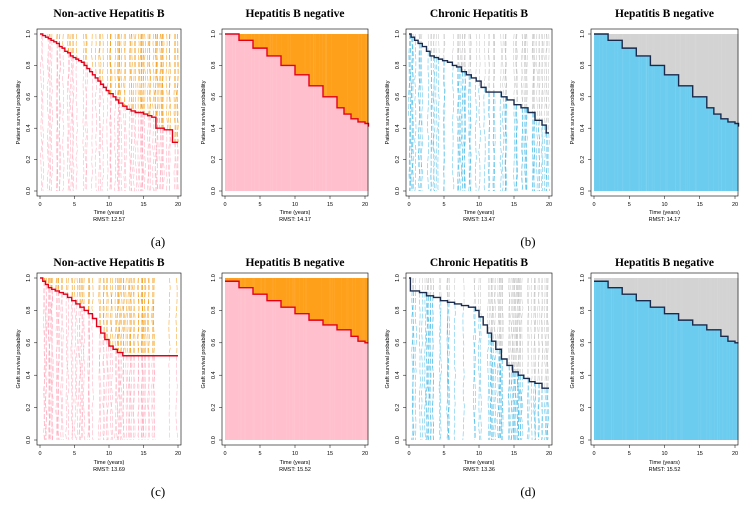 The image size is (750, 513). What do you see at coordinates (664, 263) in the screenshot?
I see `panel-title: Hepatitis B negative` at bounding box center [664, 263].